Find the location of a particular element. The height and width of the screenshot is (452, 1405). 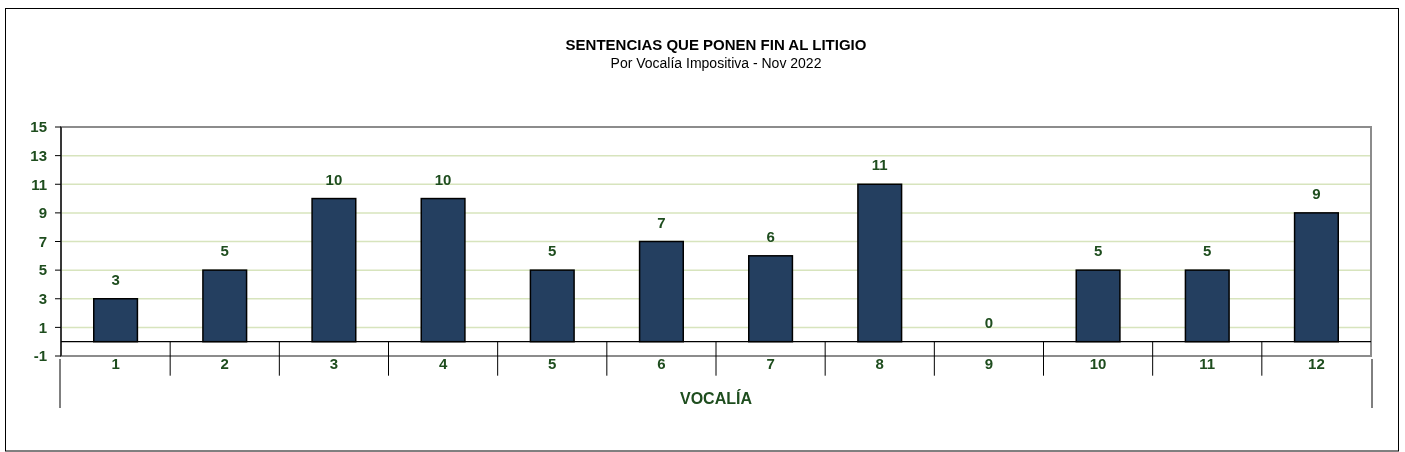

y-tick-label: -1 is located at coordinates (40, 356).